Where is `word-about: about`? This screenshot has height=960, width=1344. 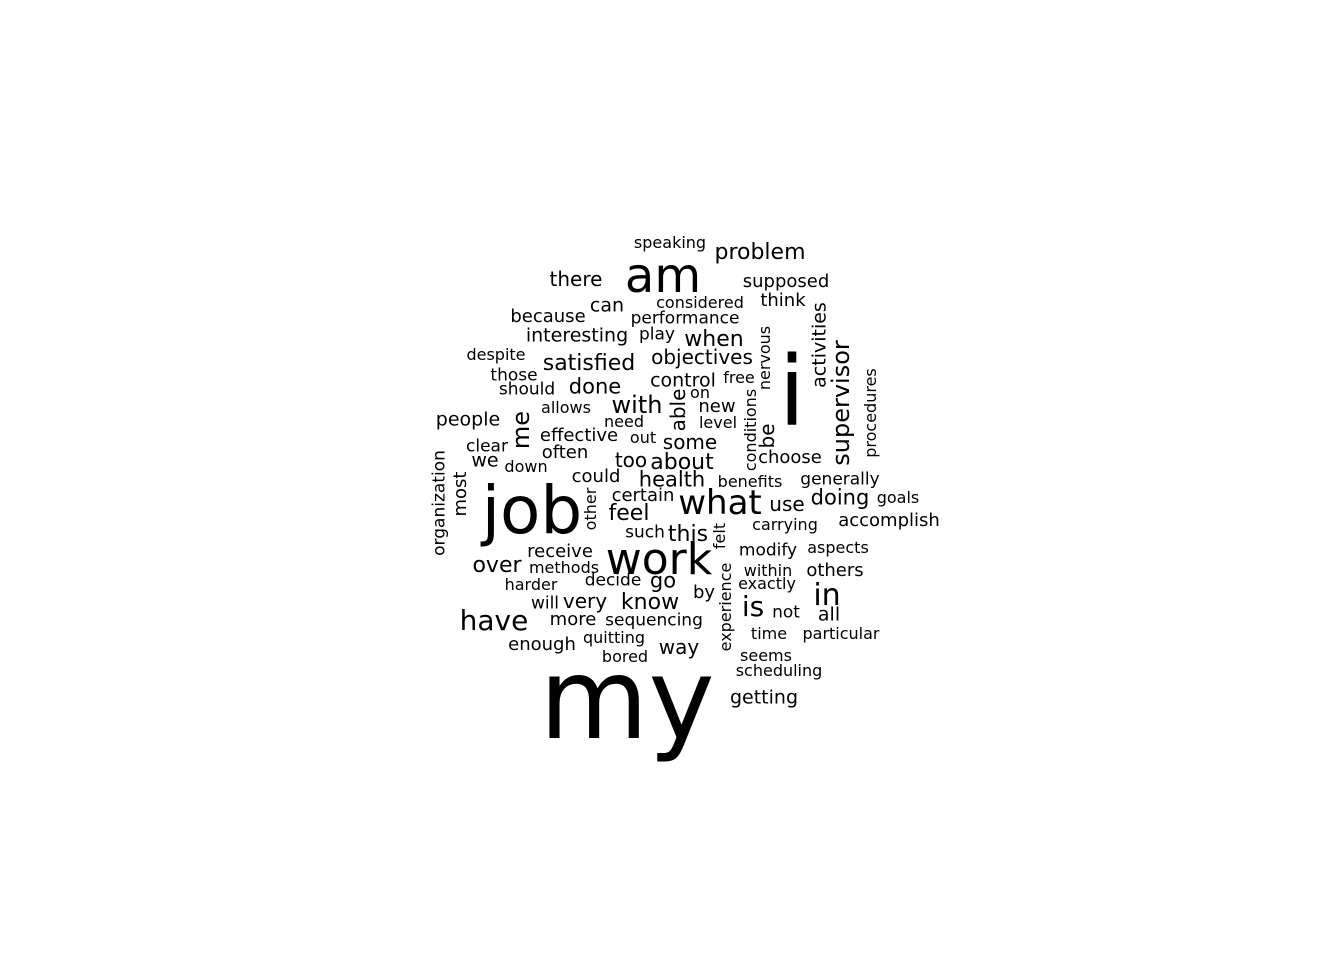 word-about: about is located at coordinates (682, 462).